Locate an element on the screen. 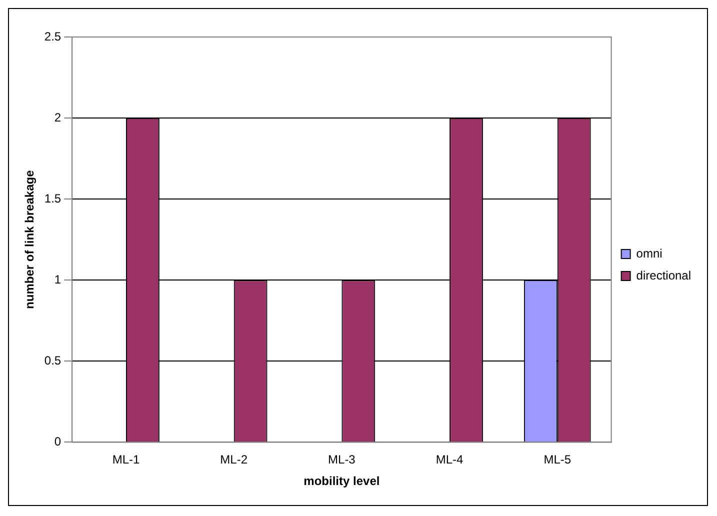 Image resolution: width=717 pixels, height=516 pixels. y-axis-title: number of link breakage is located at coordinates (29, 239).